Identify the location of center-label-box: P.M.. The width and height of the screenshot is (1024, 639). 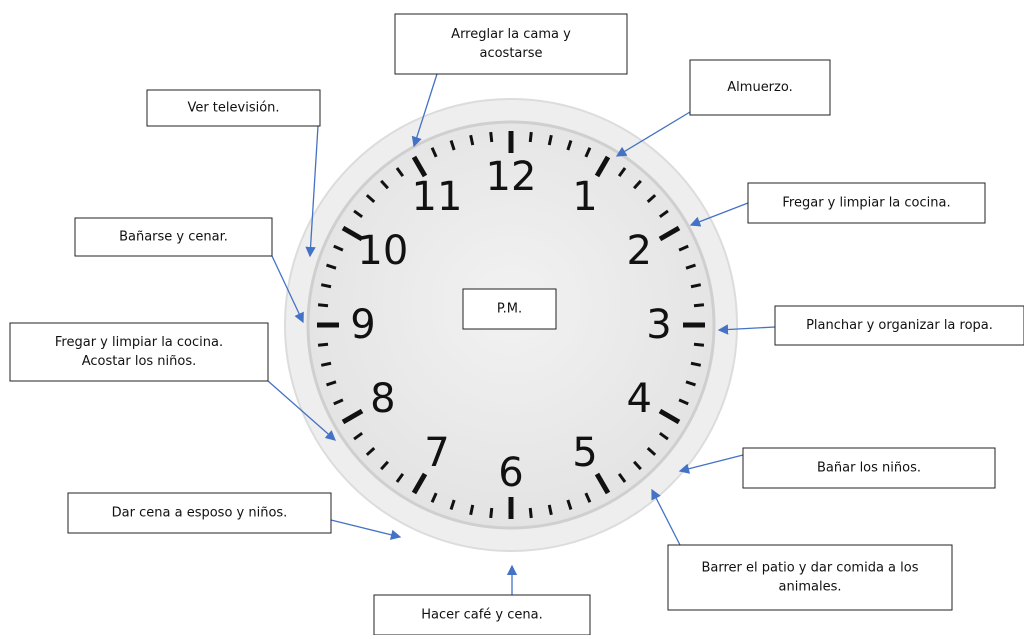
(509, 309).